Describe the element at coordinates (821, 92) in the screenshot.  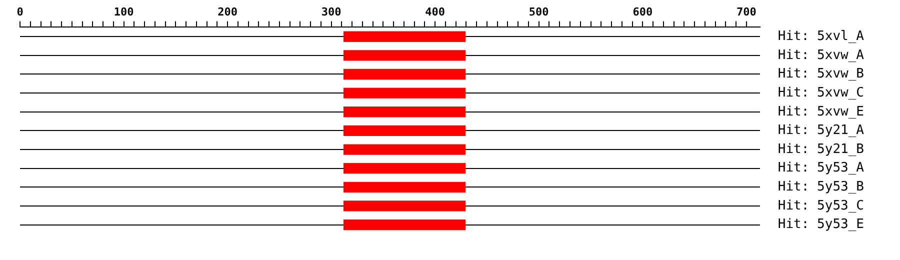
I see `y-tick-label: Hit: 5xvw_C` at that location.